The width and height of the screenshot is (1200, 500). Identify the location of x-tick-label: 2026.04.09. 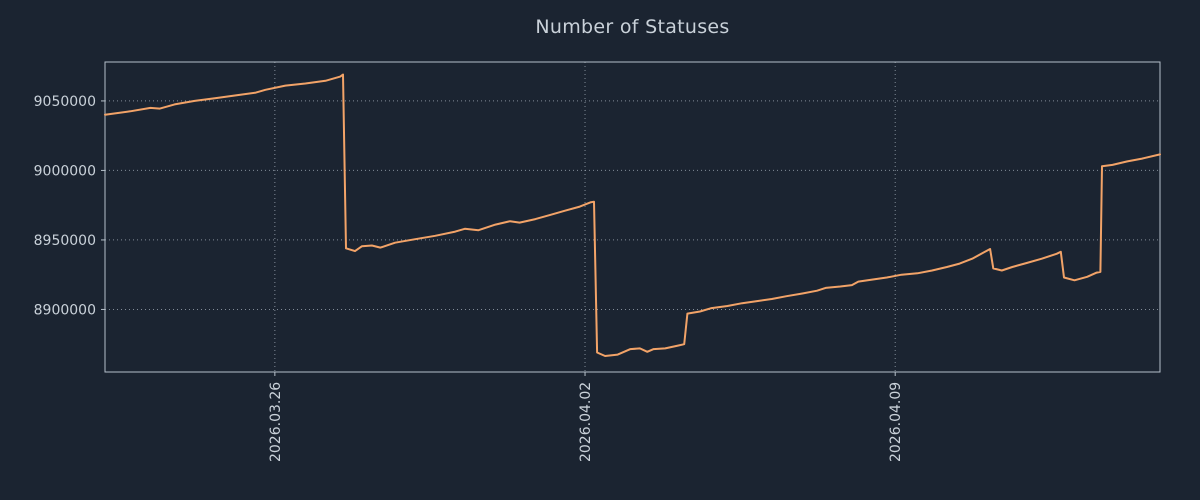
(896, 422).